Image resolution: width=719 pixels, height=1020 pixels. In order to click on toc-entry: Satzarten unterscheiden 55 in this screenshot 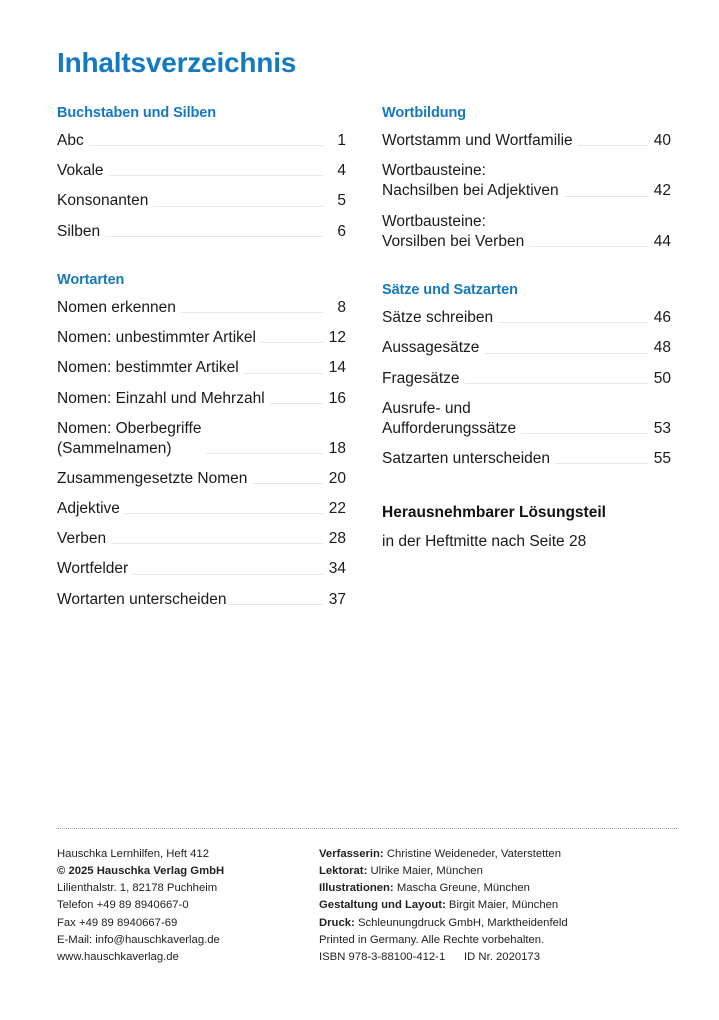, I will do `click(526, 459)`.